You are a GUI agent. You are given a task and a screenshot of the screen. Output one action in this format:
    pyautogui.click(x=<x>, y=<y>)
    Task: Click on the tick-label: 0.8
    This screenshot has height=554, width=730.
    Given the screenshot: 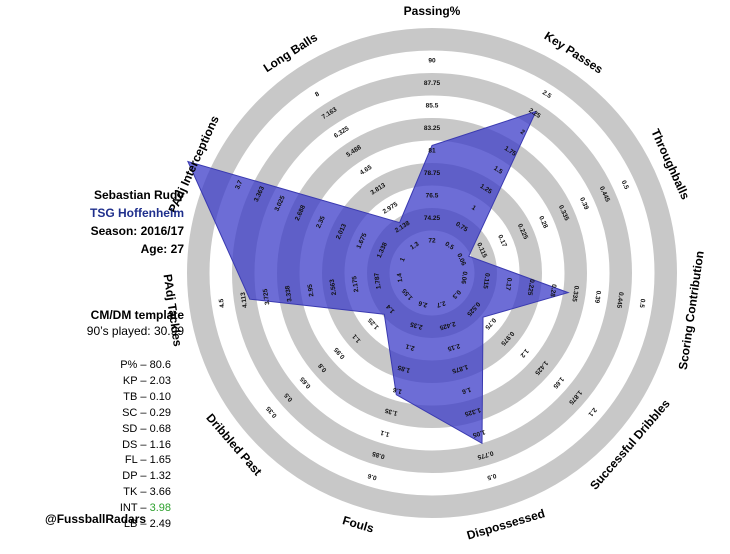 What is the action you would take?
    pyautogui.click(x=322, y=368)
    